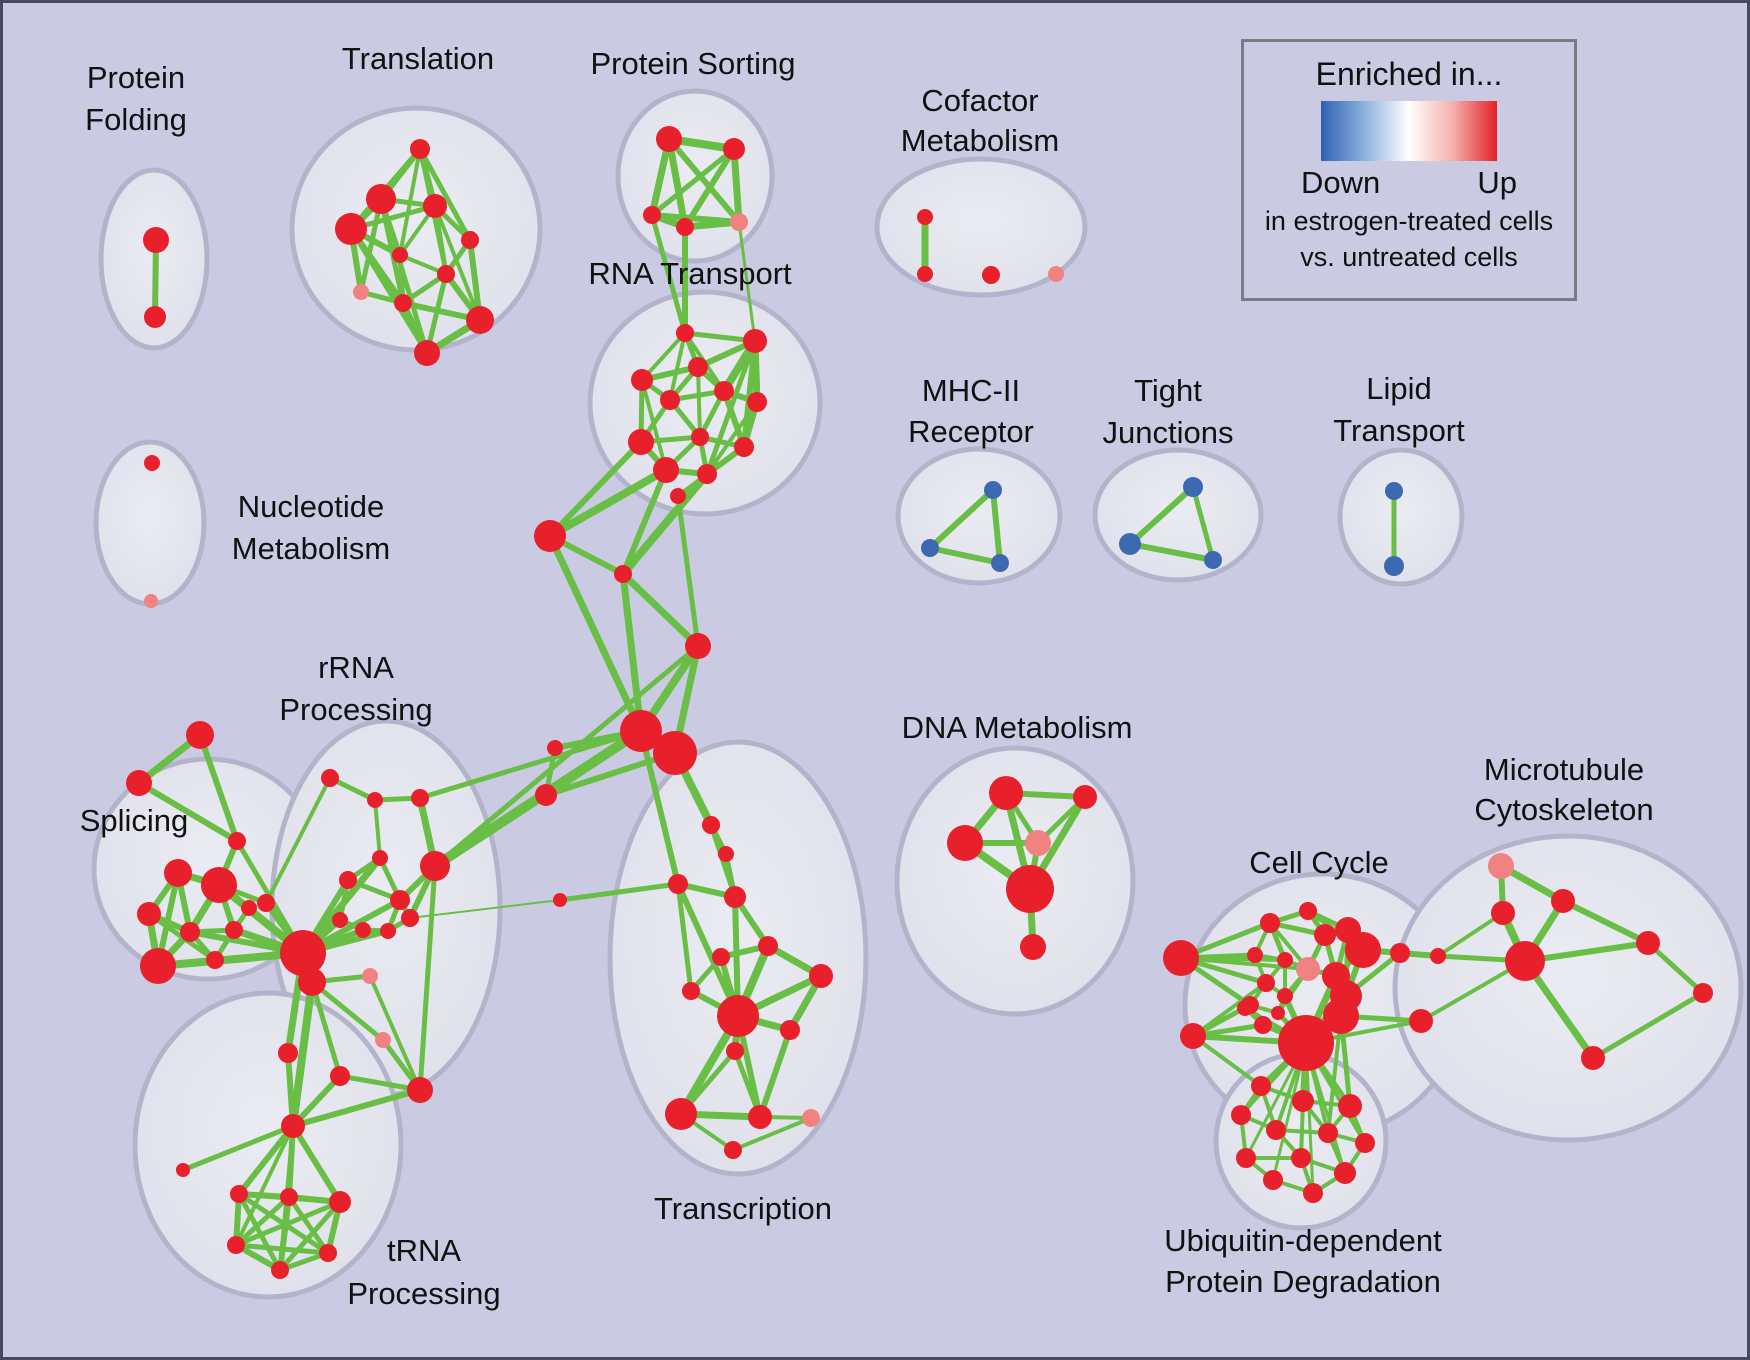 This screenshot has width=1750, height=1360. What do you see at coordinates (355, 709) in the screenshot?
I see `cluster-rrna-processing-label-line2: Processing` at bounding box center [355, 709].